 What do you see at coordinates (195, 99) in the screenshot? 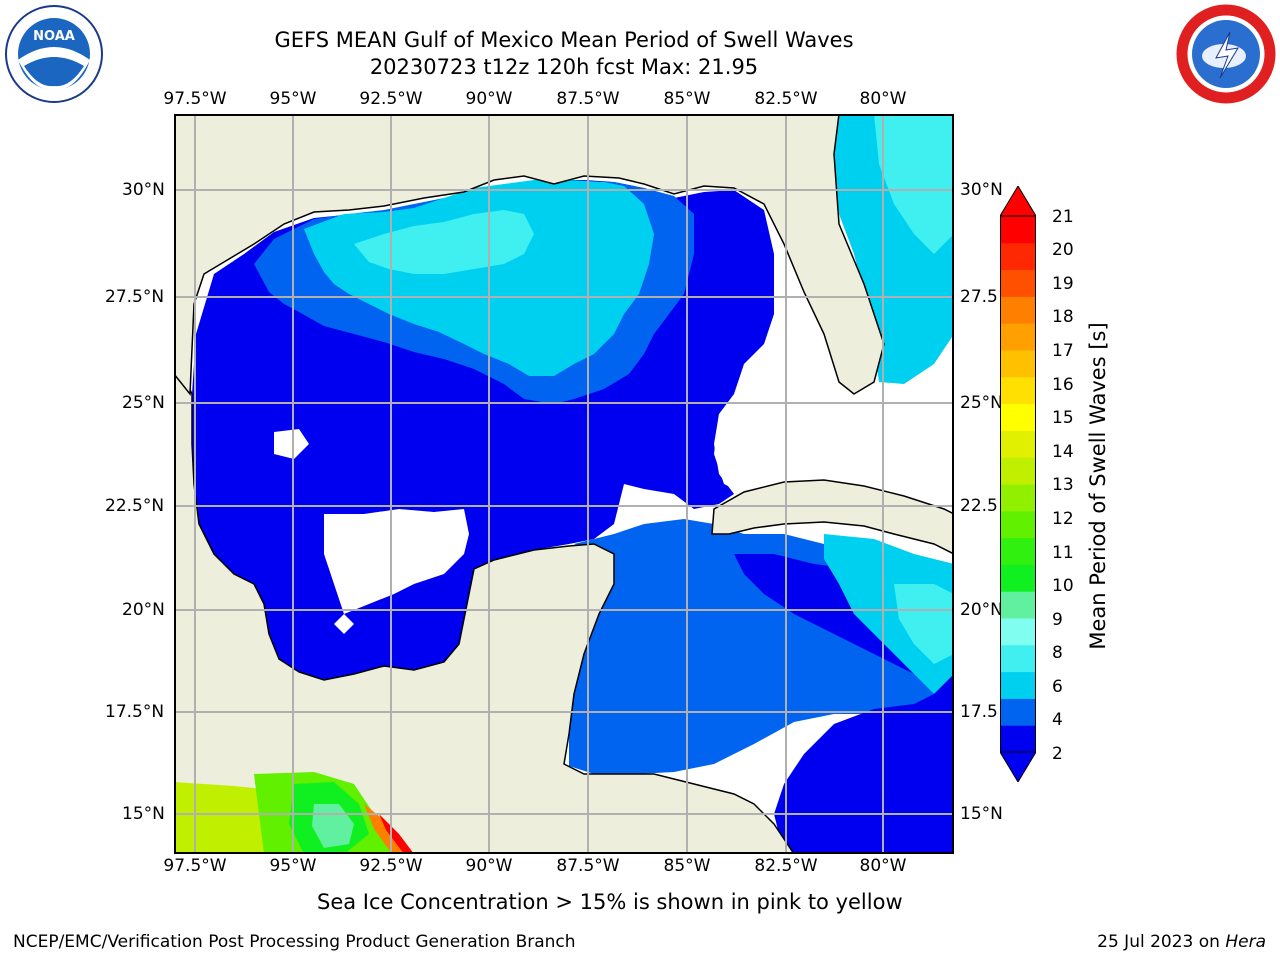
I see `lon-label-top: 97.5°W` at bounding box center [195, 99].